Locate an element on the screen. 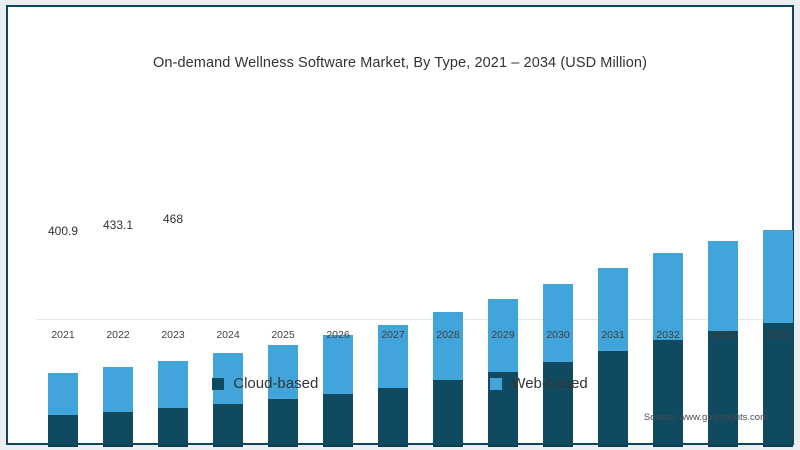  legend-swatch-cloud-based is located at coordinates (218, 383).